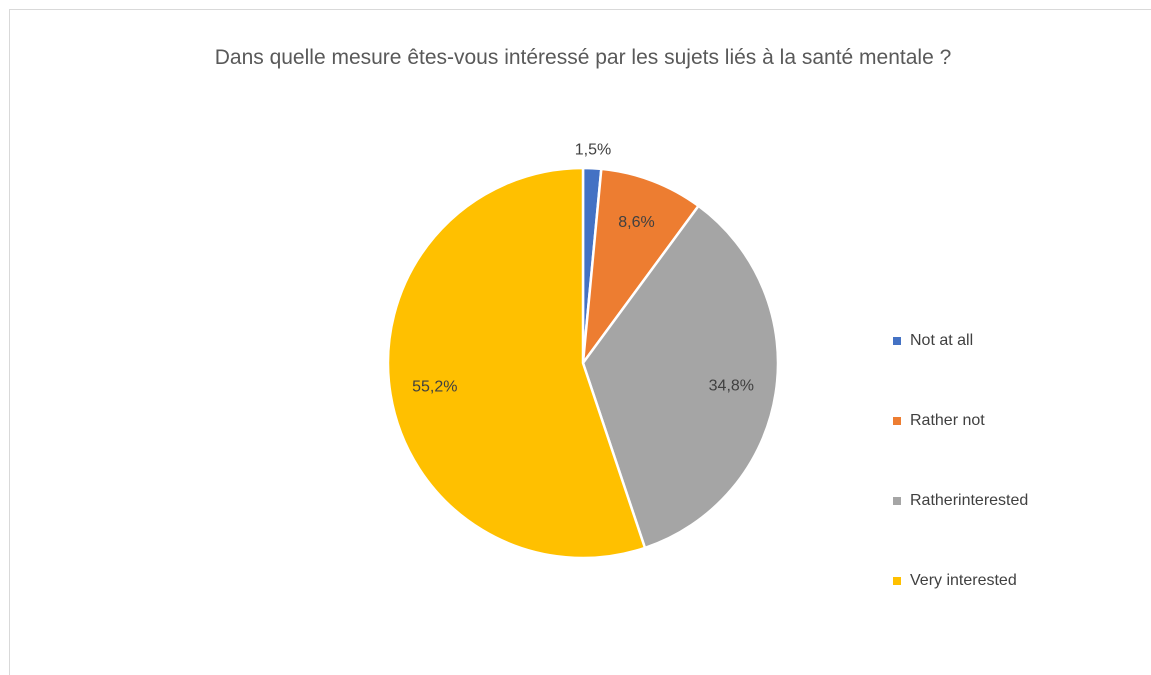  Describe the element at coordinates (941, 340) in the screenshot. I see `legend-label: Not at all` at that location.